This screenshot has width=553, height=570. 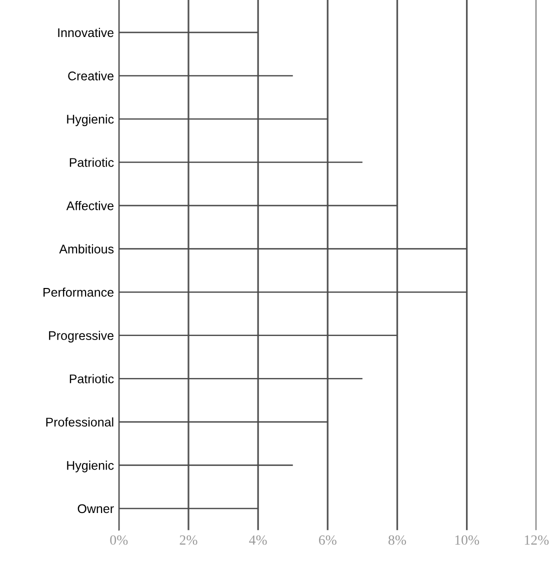 I want to click on x-tick-label: 10%, so click(x=467, y=540).